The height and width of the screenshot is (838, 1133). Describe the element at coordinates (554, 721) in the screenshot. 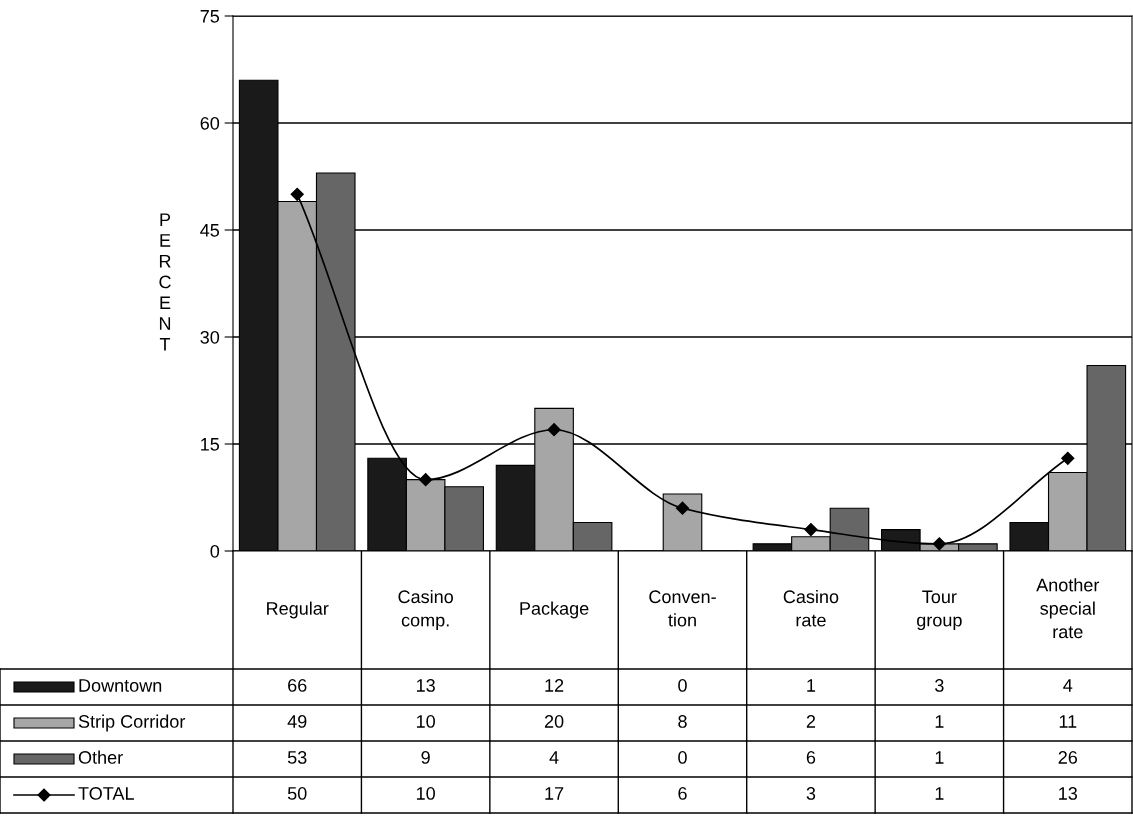

I see `data-label: 20` at that location.